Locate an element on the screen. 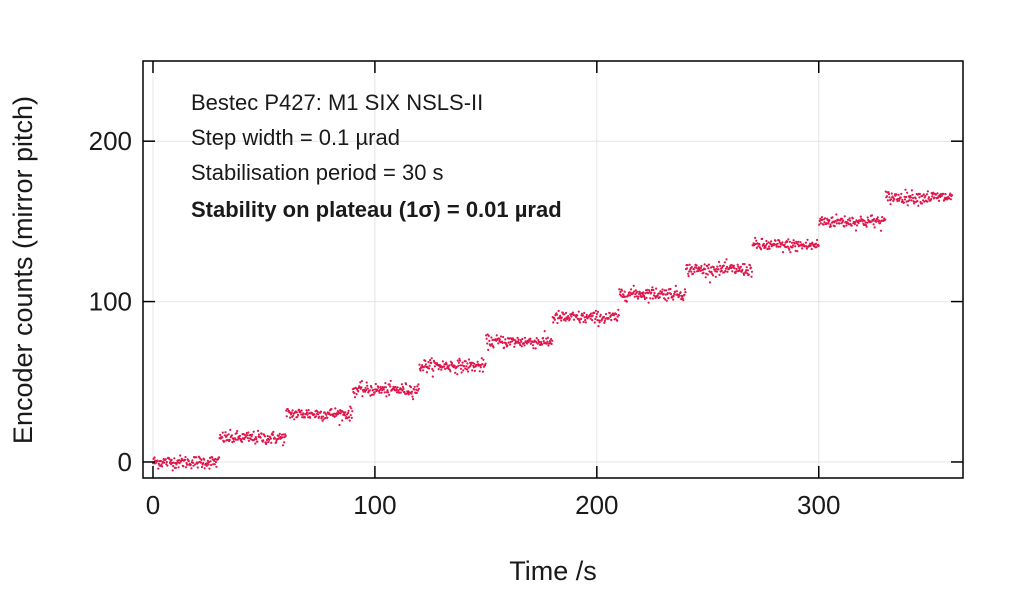 The width and height of the screenshot is (1024, 594). annotation-line-4: Stability on plateau (1σ) = 0.01 µrad is located at coordinates (376, 209).